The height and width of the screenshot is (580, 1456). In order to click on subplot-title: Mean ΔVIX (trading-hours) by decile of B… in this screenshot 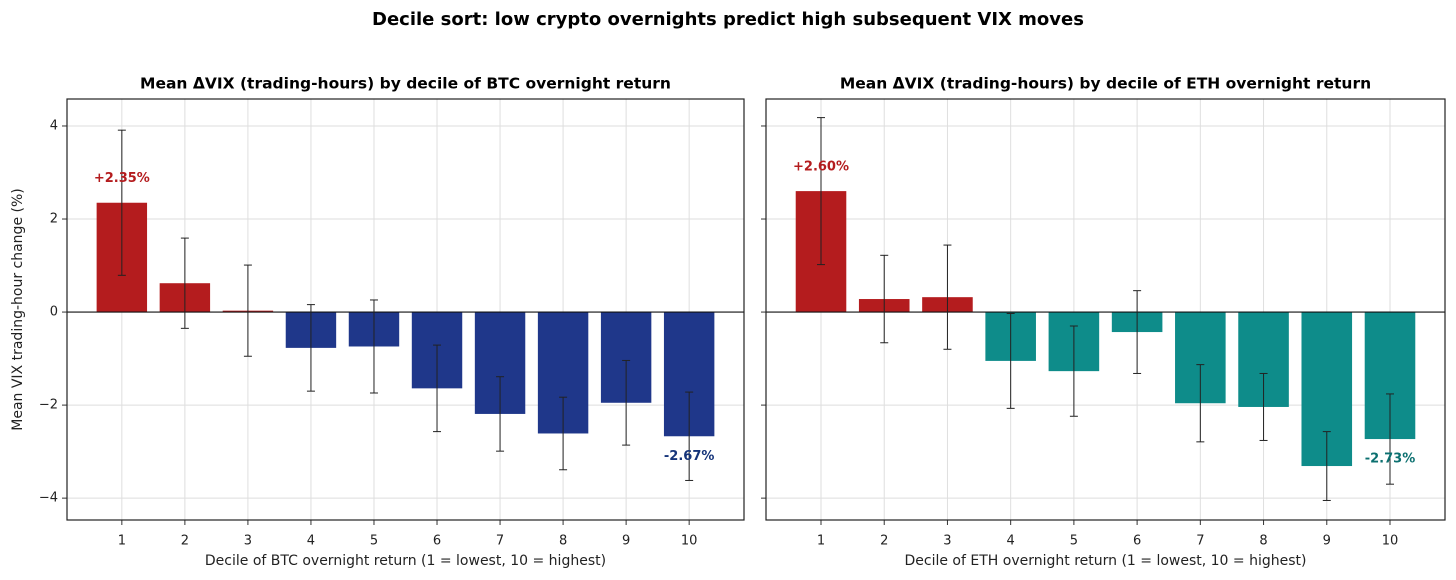, I will do `click(405, 84)`.